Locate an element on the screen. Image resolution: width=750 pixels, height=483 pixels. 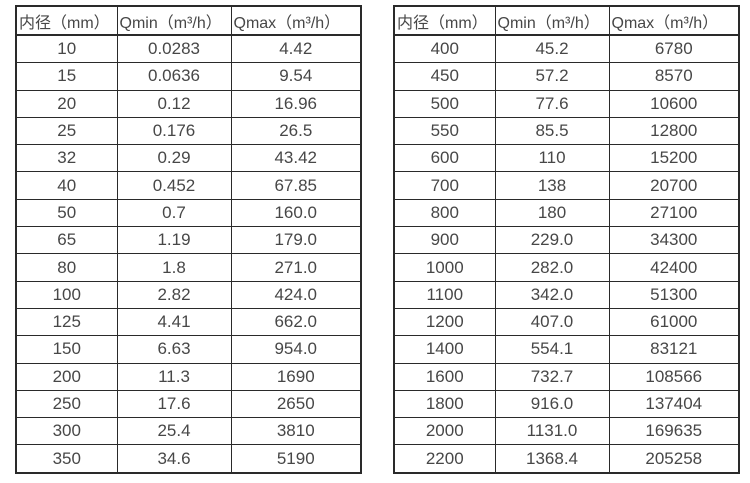
table-row: 125 4.41 662.0 is located at coordinates (188, 322).